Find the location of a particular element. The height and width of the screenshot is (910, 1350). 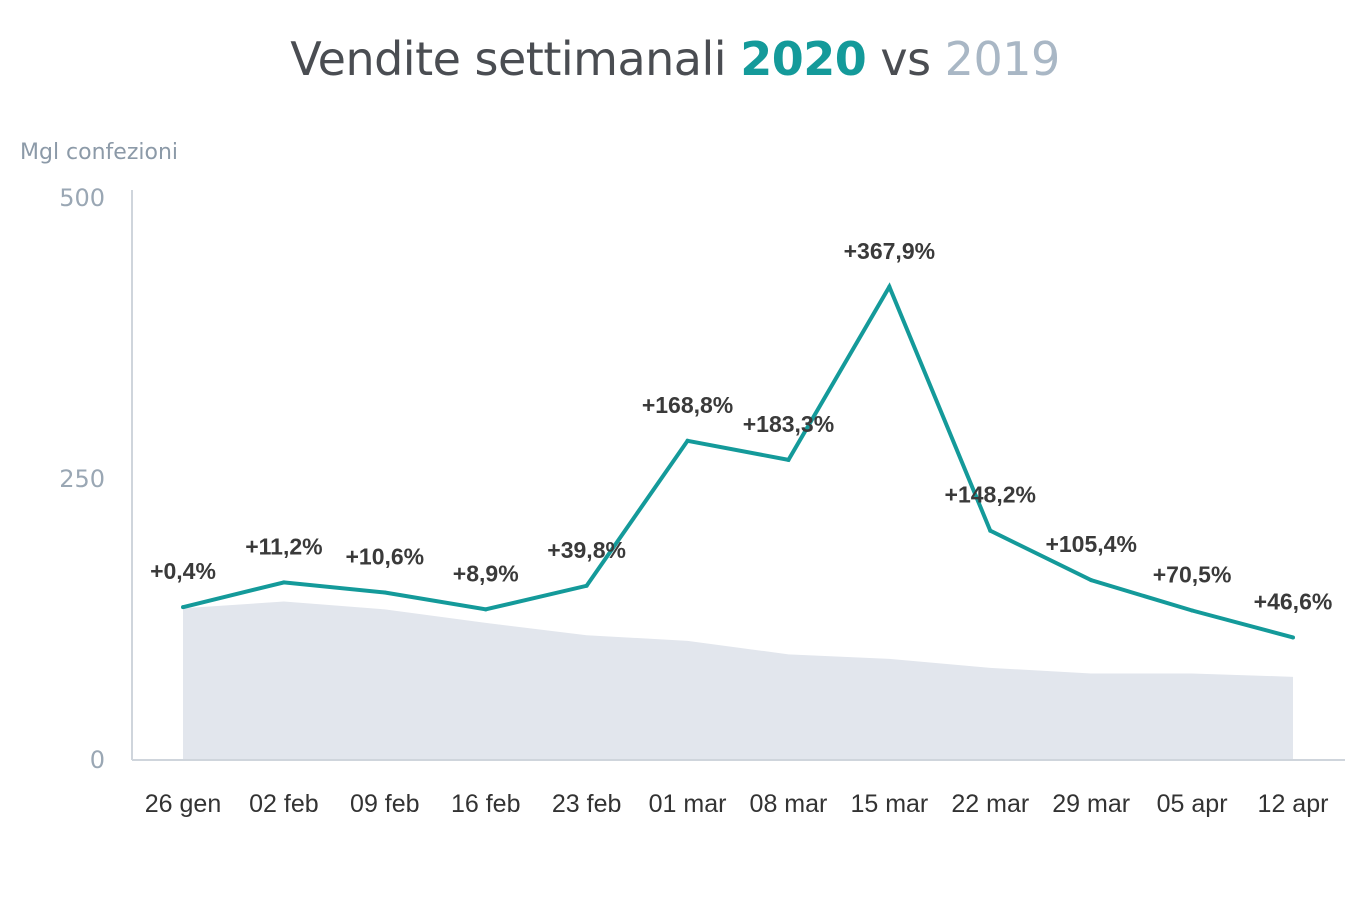

data-label: +183,3% is located at coordinates (788, 424).